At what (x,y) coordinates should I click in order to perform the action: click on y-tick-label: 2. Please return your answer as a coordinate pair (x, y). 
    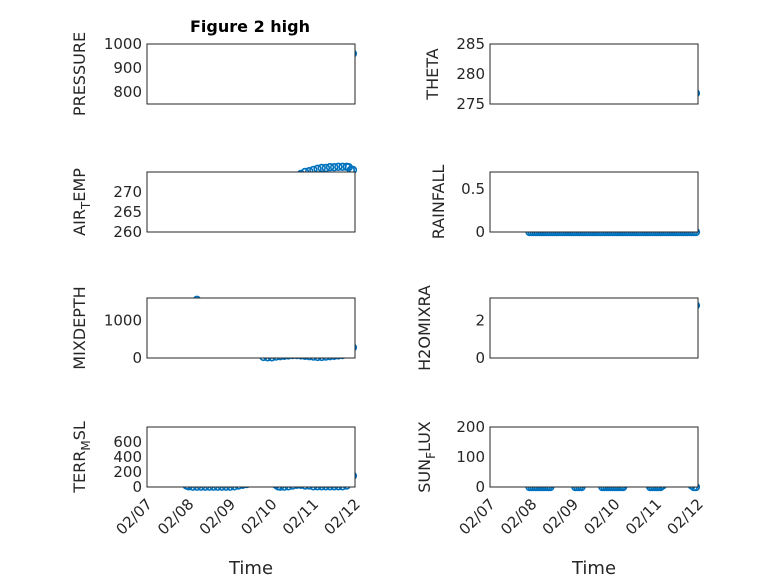
    Looking at the image, I should click on (480, 321).